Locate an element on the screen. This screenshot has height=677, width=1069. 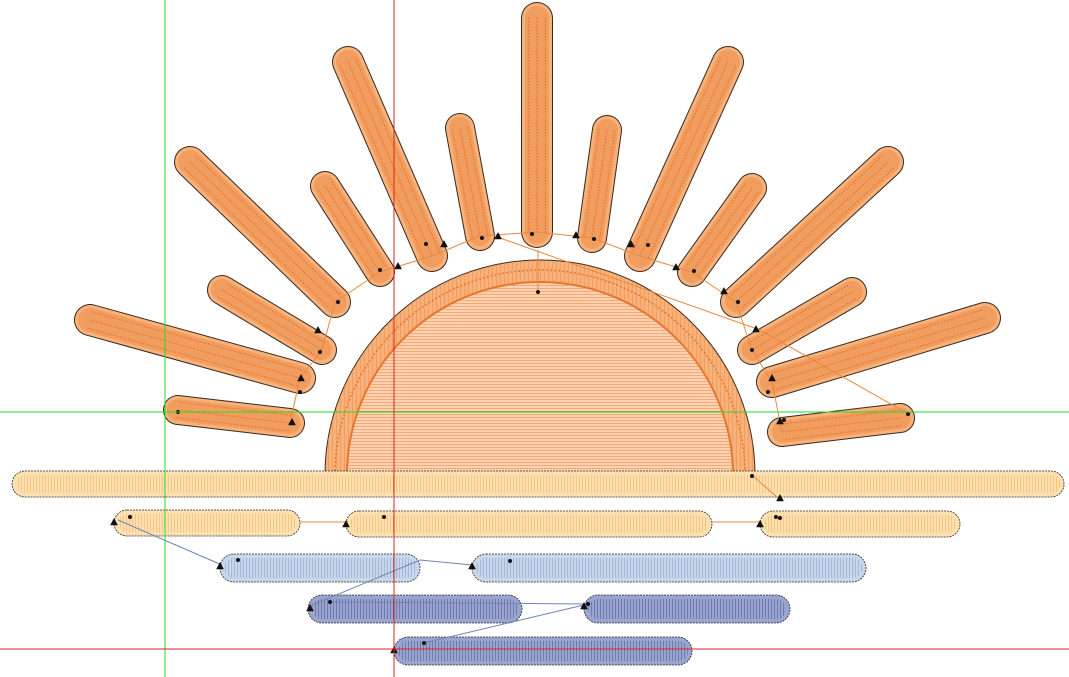
sun-inner-disc-stitch is located at coordinates (540, 378).